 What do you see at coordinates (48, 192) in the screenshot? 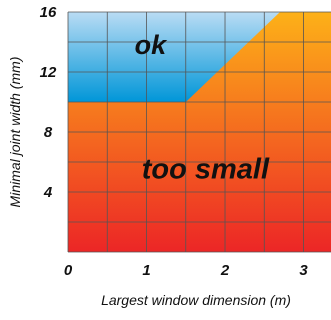
I see `y-tick-label: 4` at bounding box center [48, 192].